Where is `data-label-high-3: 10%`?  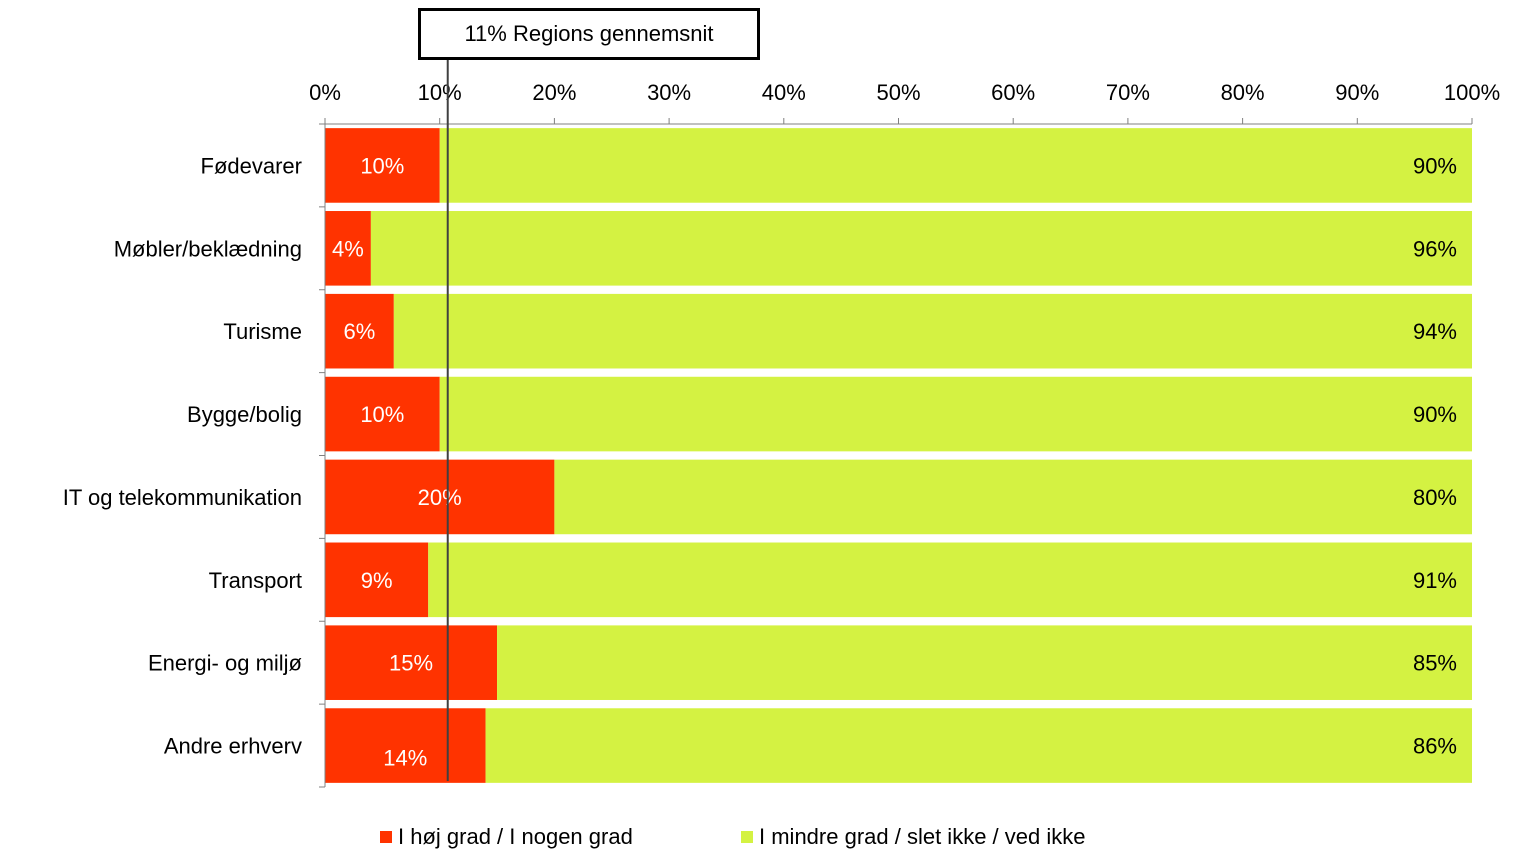 data-label-high-3: 10% is located at coordinates (382, 414).